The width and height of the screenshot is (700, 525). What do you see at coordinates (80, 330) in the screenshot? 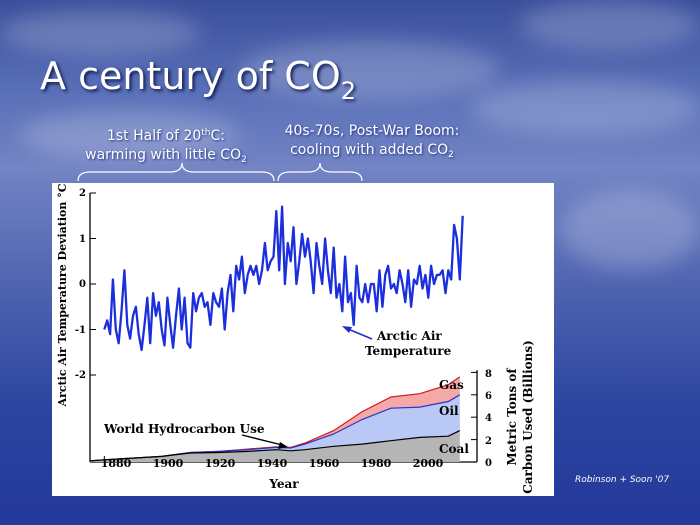
I see `temp-tick-label: -1` at bounding box center [80, 330].